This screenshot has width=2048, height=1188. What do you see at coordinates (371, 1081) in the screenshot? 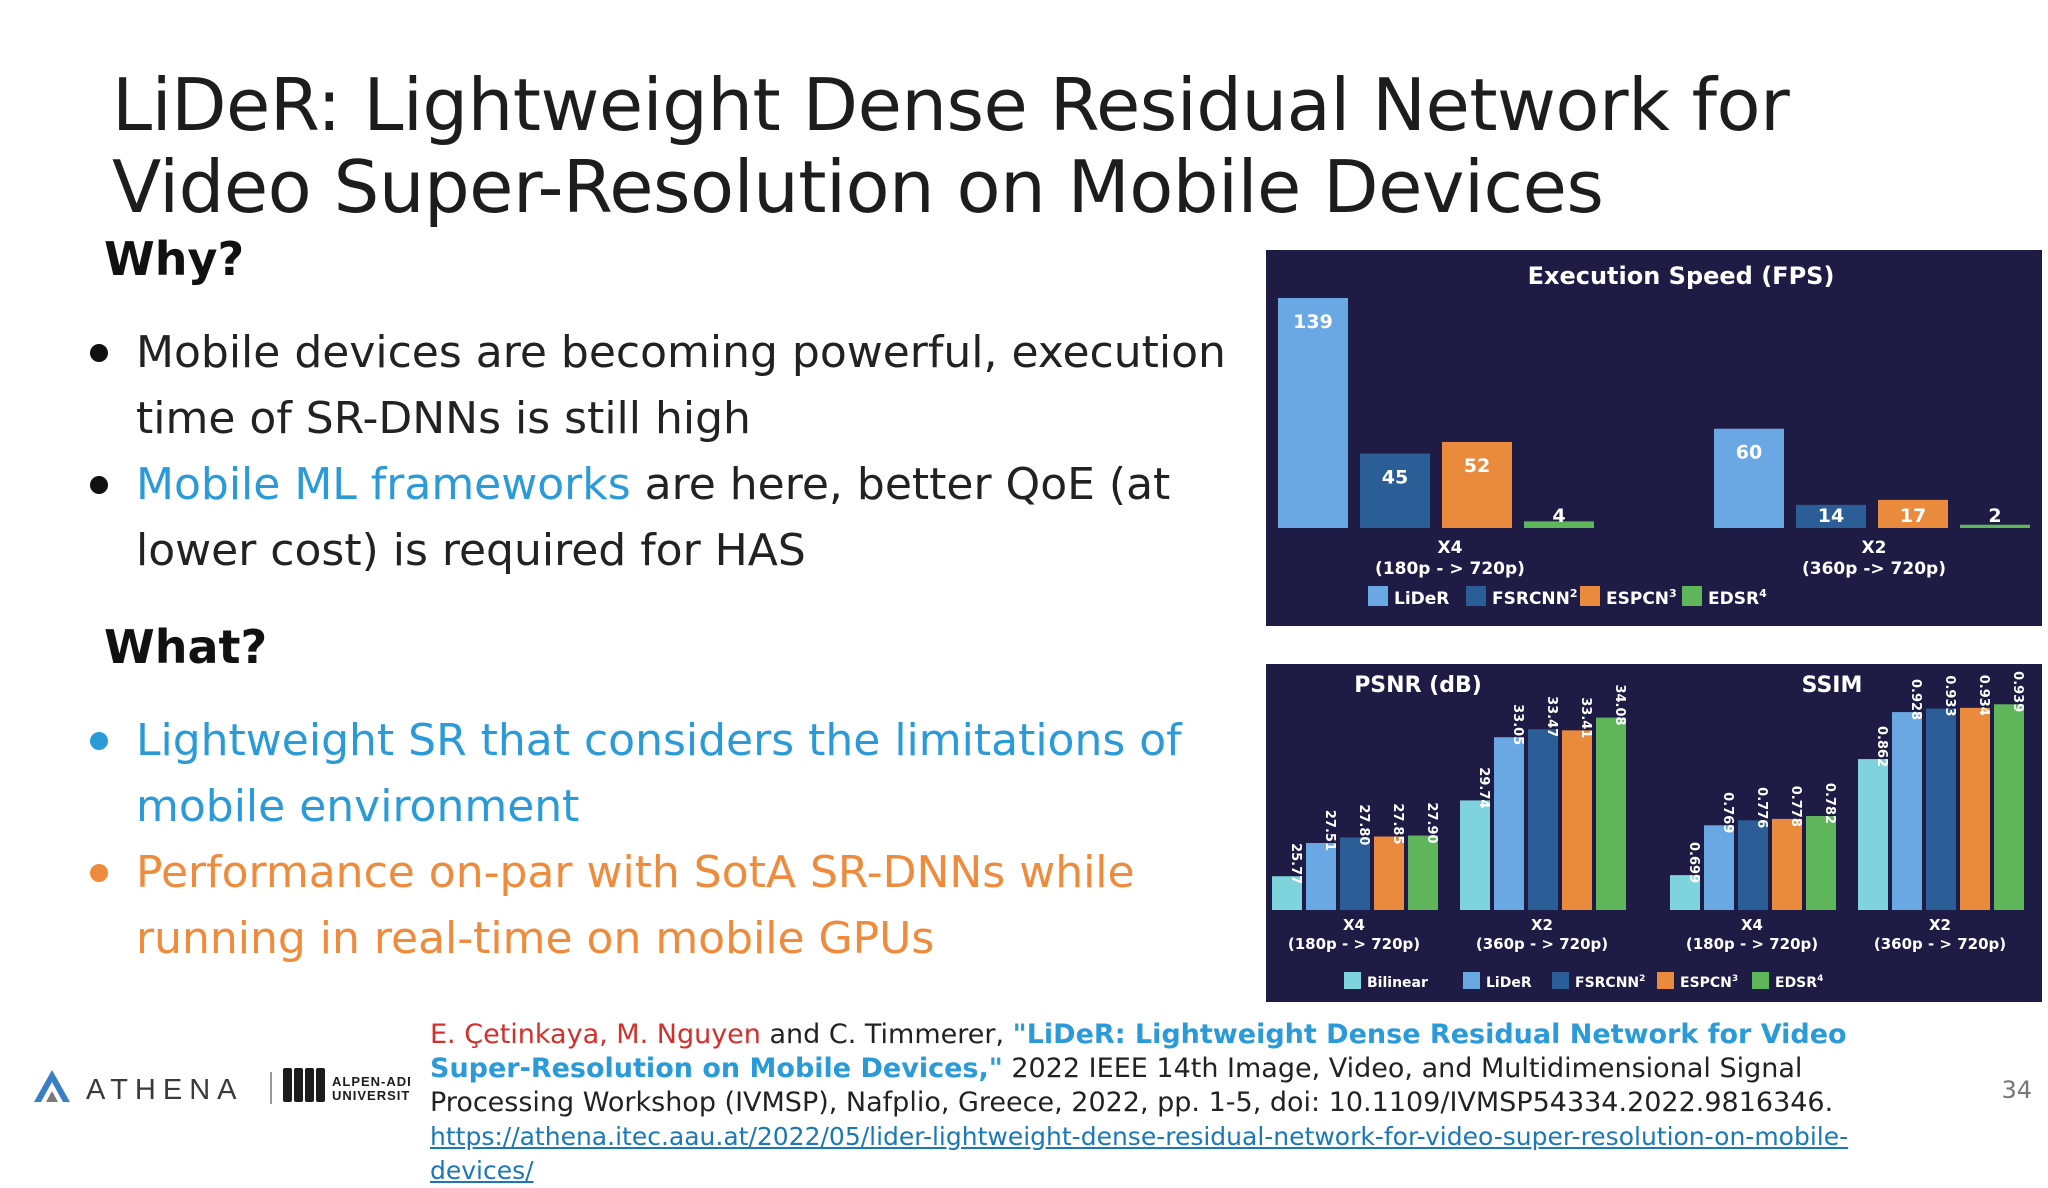
I see `aau-wordmark-line-1: ALPEN-ADRIA` at bounding box center [371, 1081].